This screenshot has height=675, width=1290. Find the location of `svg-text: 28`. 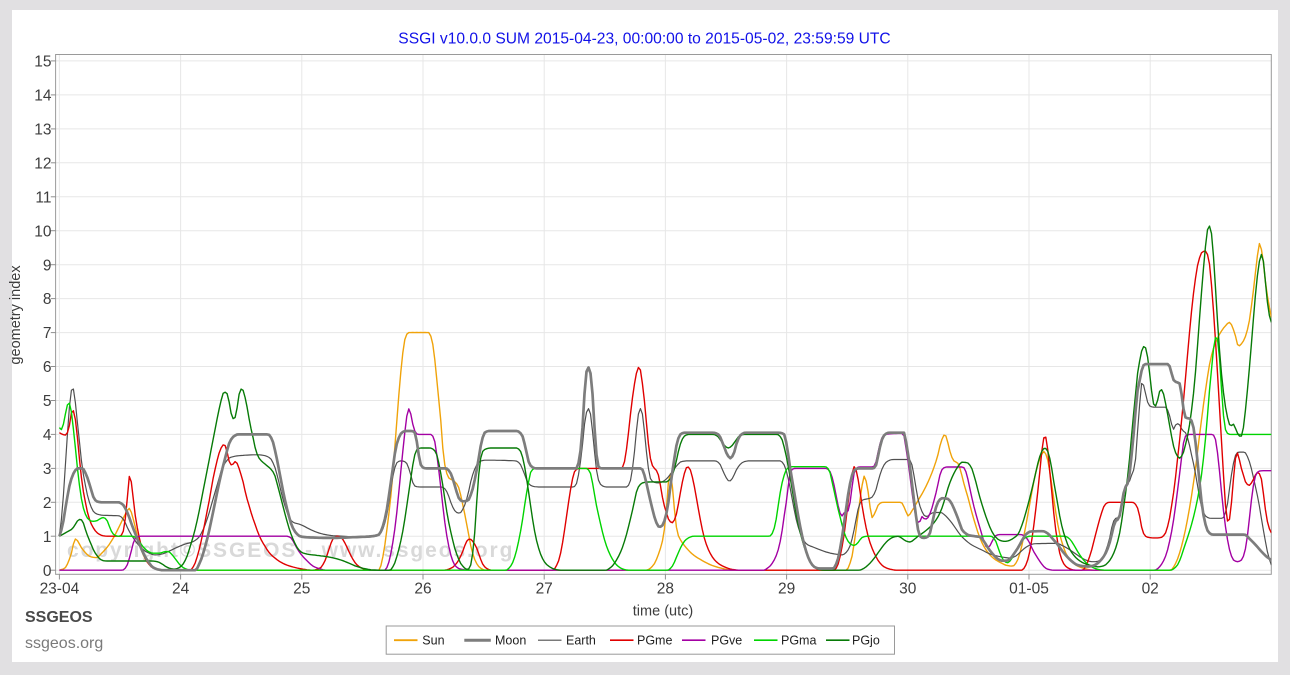

svg-text: 28 is located at coordinates (665, 589).